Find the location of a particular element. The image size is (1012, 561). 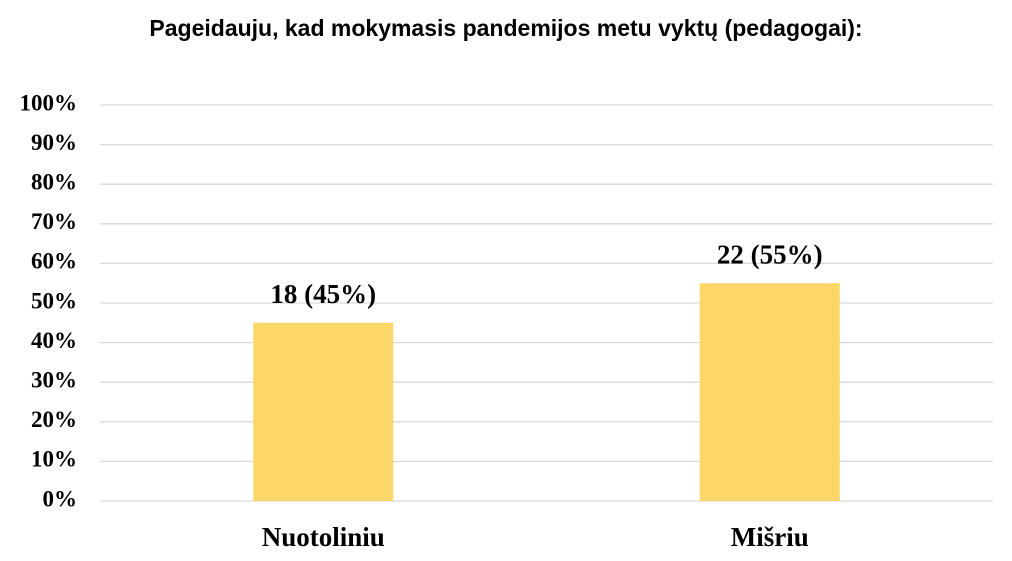

y-tick-label: 70% is located at coordinates (54, 221).